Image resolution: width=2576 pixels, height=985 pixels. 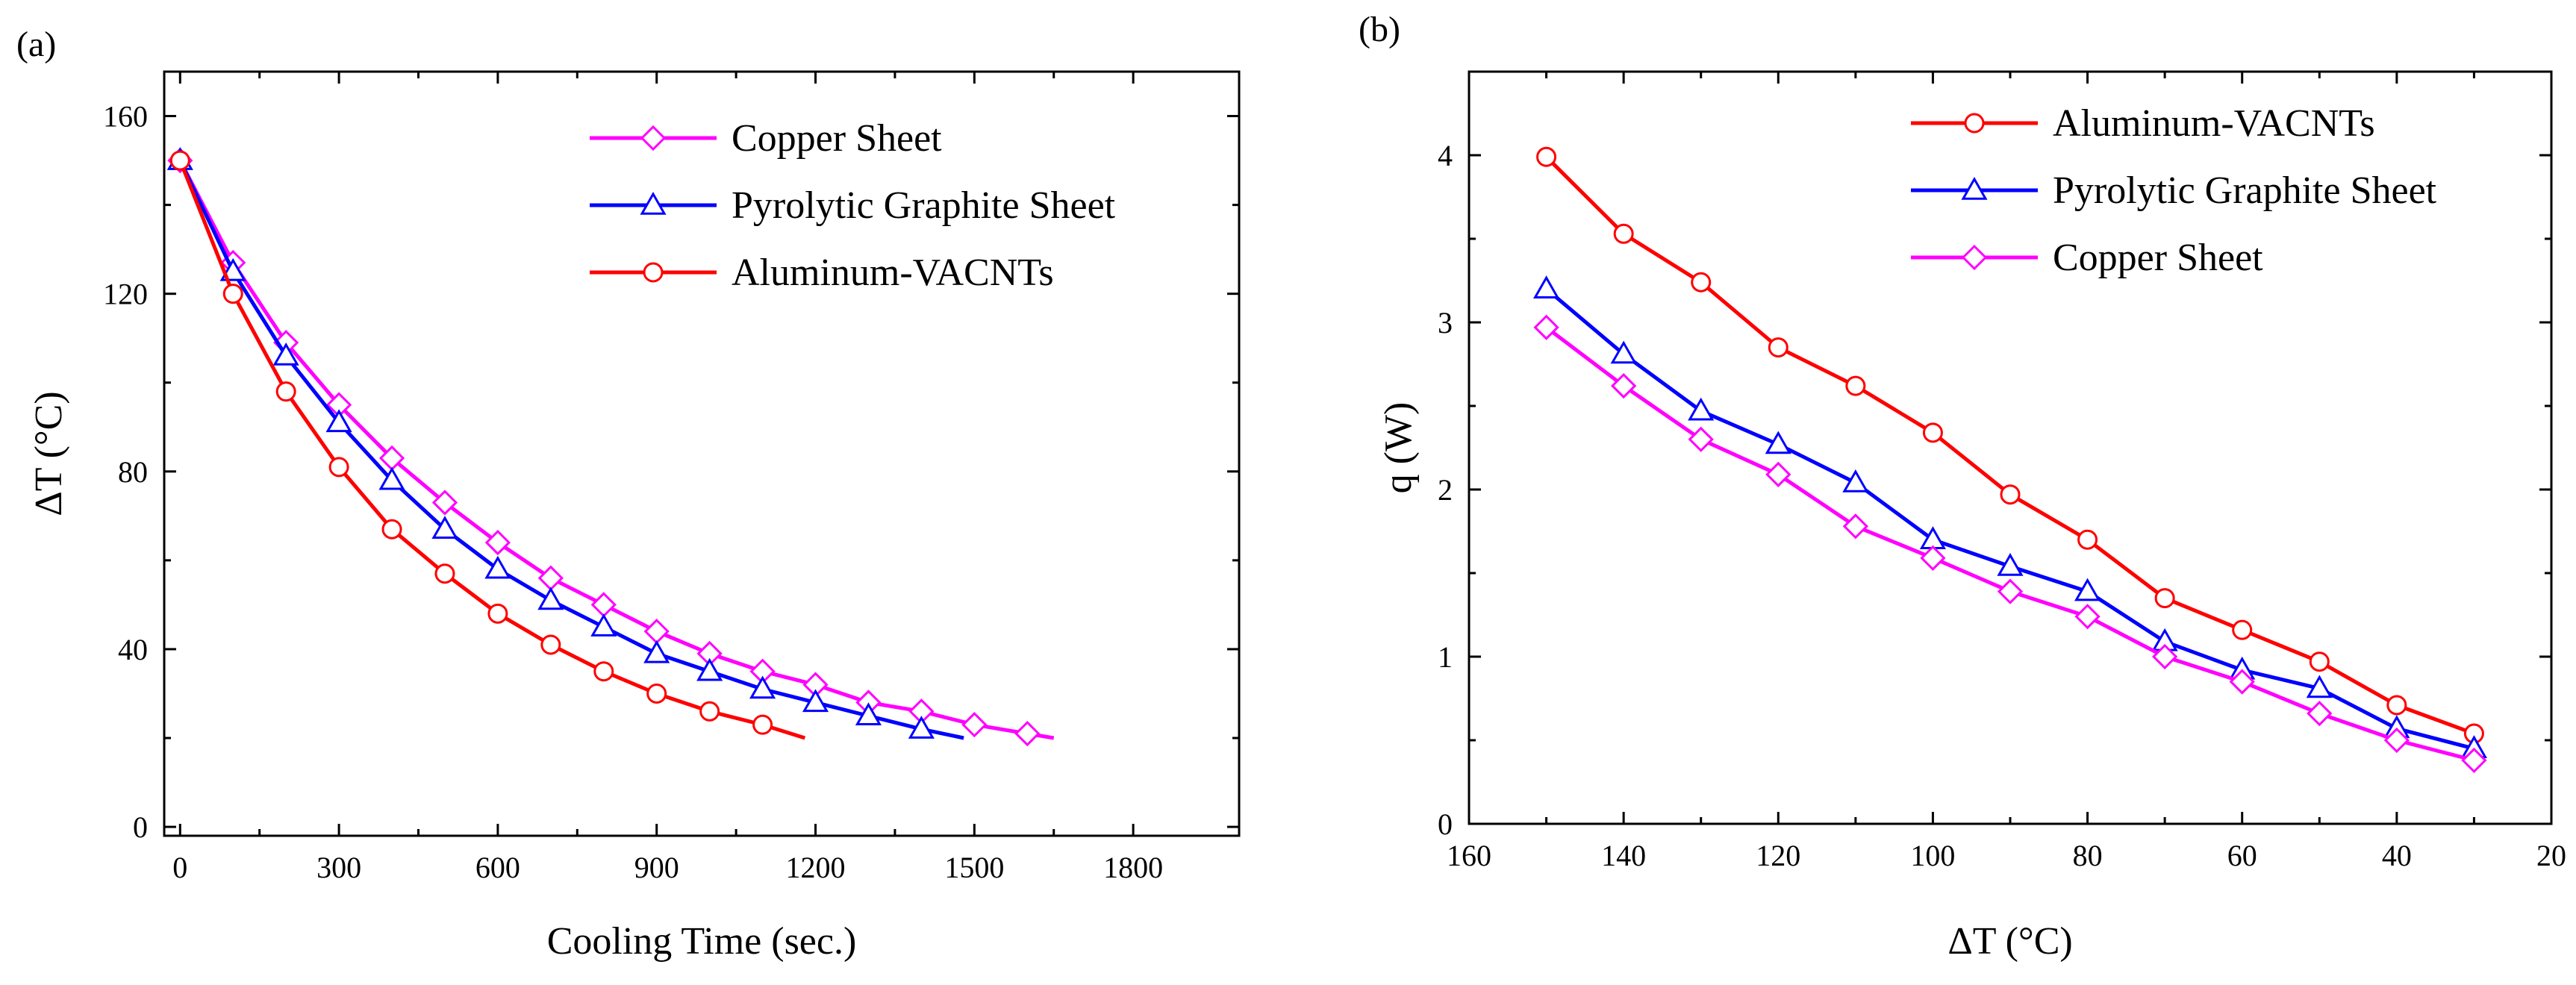 What do you see at coordinates (1445, 824) in the screenshot?
I see `y-tick-label: 0` at bounding box center [1445, 824].